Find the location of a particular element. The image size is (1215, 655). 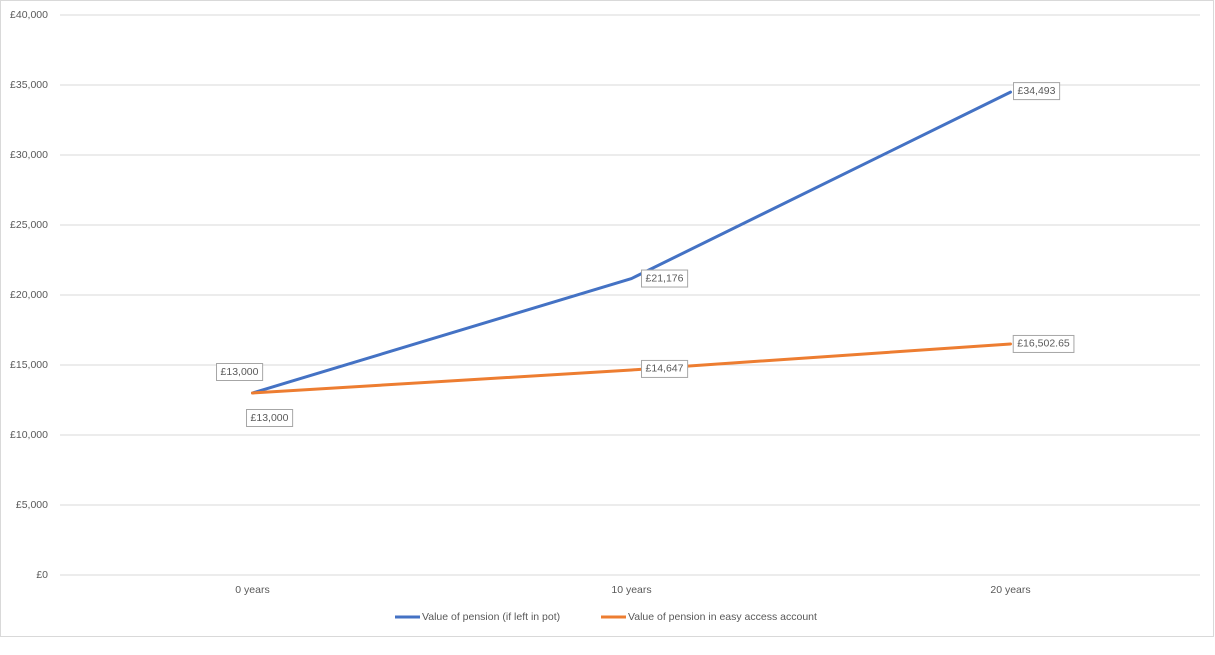

data-label: £14,647 is located at coordinates (665, 369).